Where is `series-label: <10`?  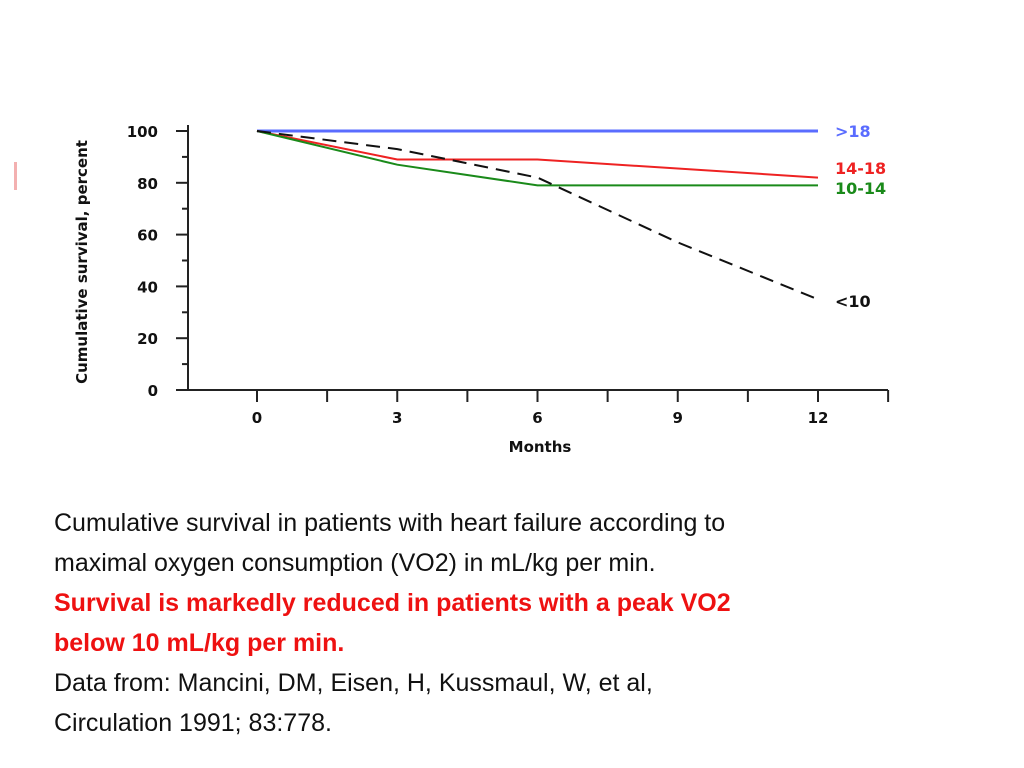
series-label: <10 is located at coordinates (853, 301).